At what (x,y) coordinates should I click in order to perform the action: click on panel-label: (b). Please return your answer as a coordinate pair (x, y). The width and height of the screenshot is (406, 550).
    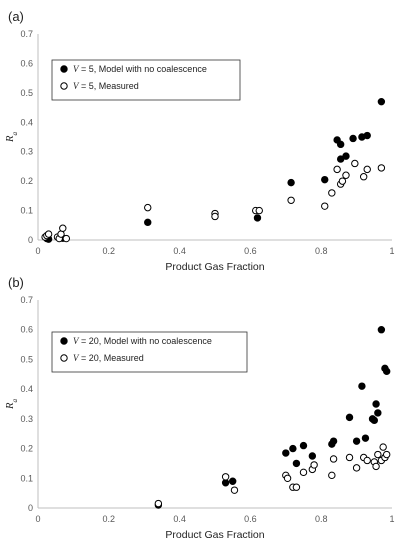
    Looking at the image, I should click on (16, 282).